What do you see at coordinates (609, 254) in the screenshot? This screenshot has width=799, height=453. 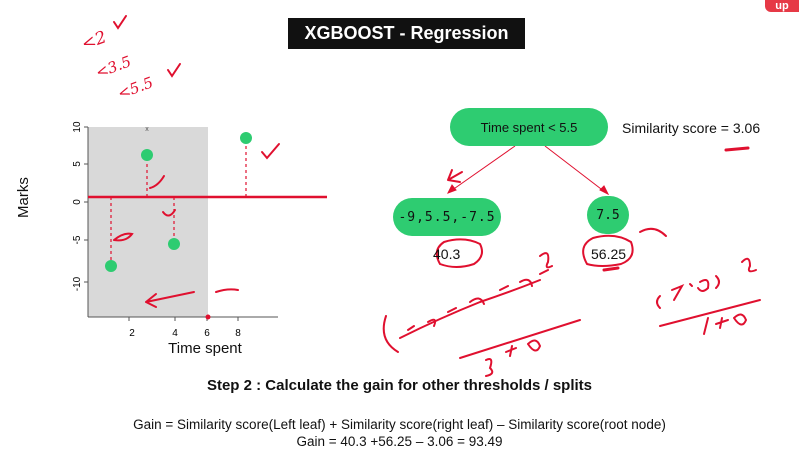 I see `right-leaf-score: 56.25` at bounding box center [609, 254].